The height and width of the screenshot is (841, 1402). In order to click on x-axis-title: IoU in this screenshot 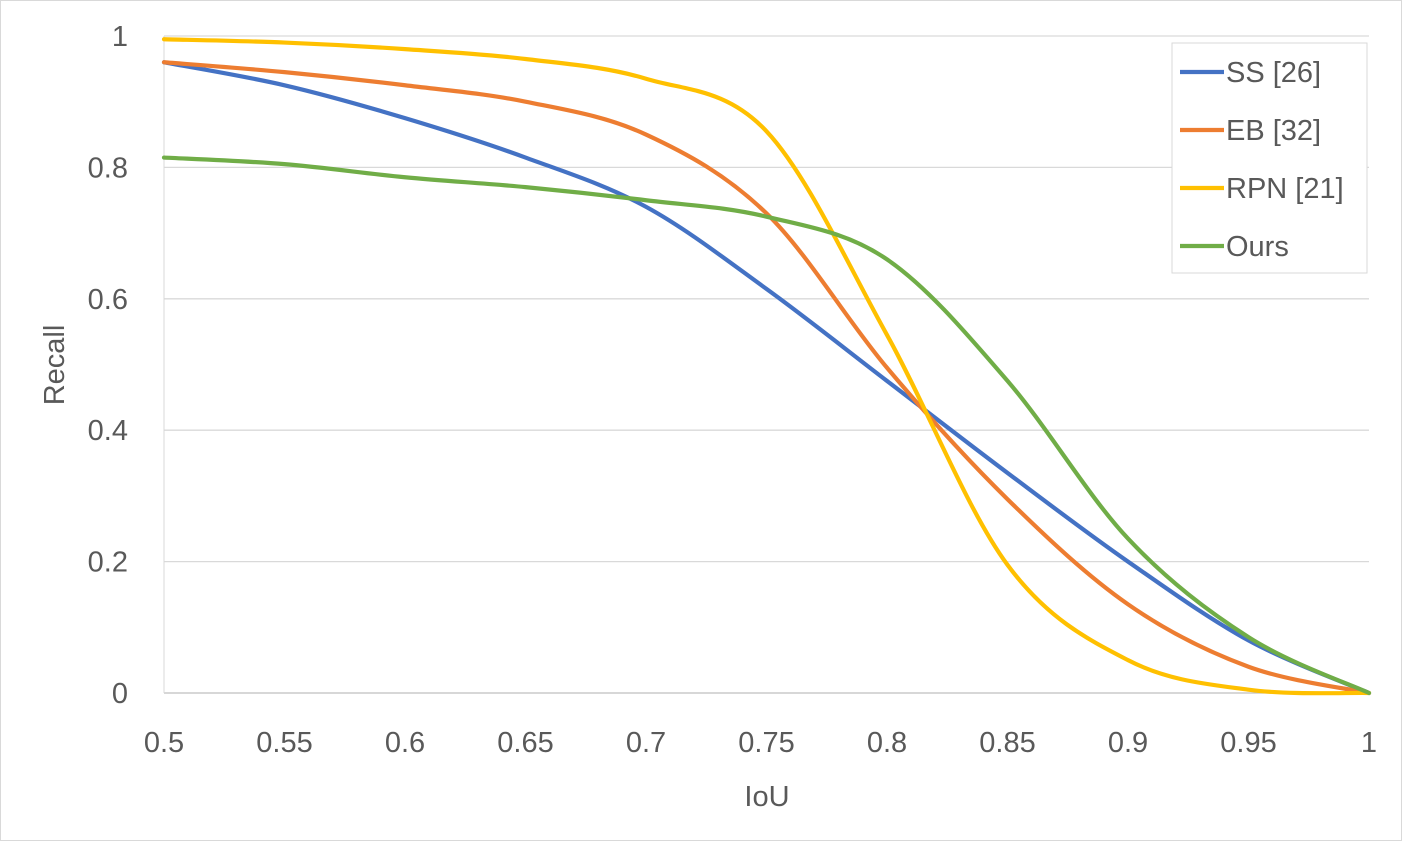, I will do `click(766, 797)`.